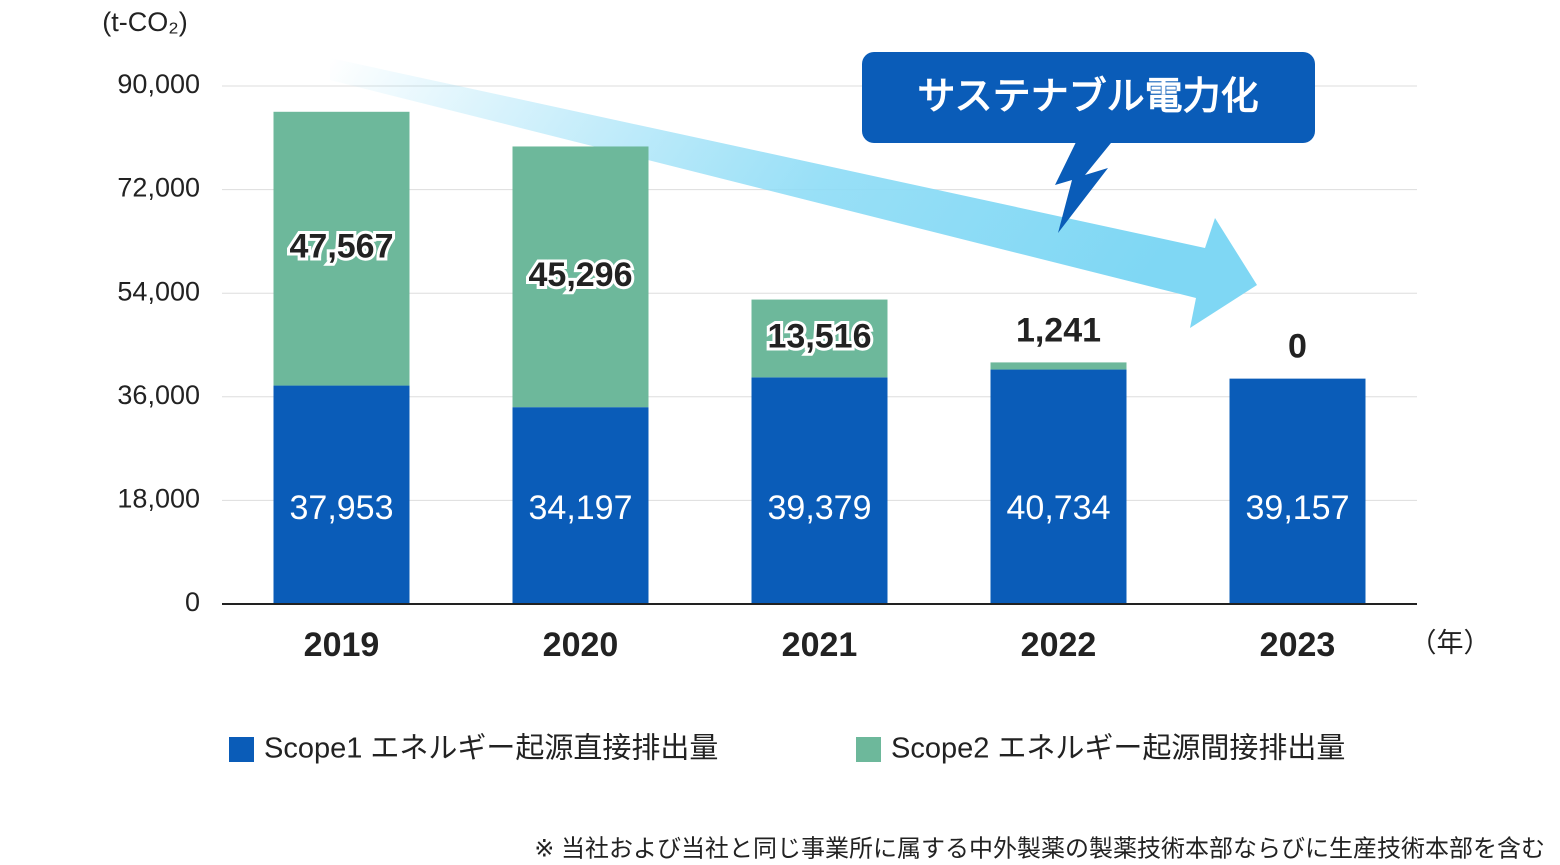 The height and width of the screenshot is (865, 1560). I want to click on x-tick-label: 2023, so click(1298, 645).